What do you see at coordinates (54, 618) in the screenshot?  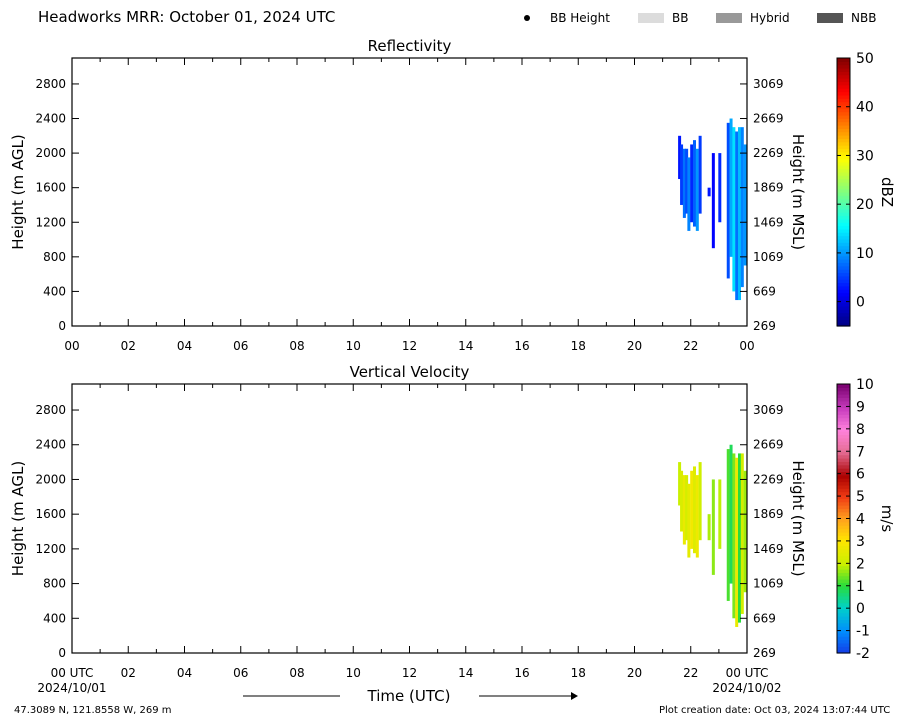 I see `y-tick-label: 400` at bounding box center [54, 618].